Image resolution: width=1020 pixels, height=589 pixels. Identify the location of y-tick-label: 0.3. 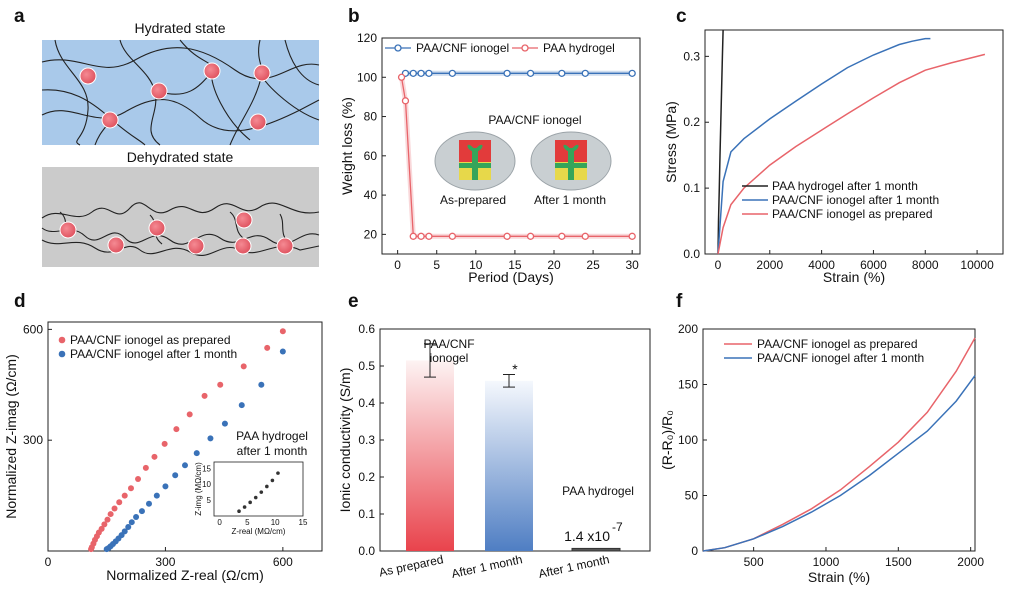
(366, 440).